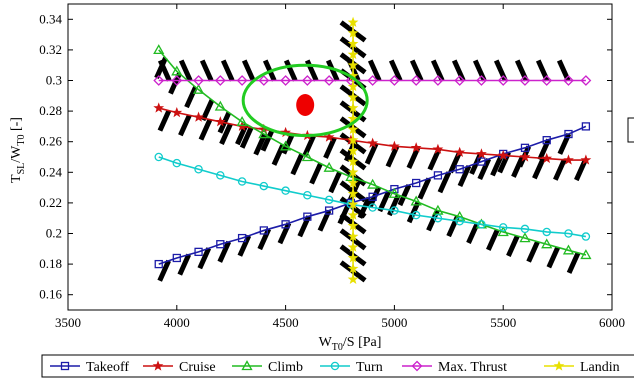  I want to click on legend-marker-climb, so click(247, 365).